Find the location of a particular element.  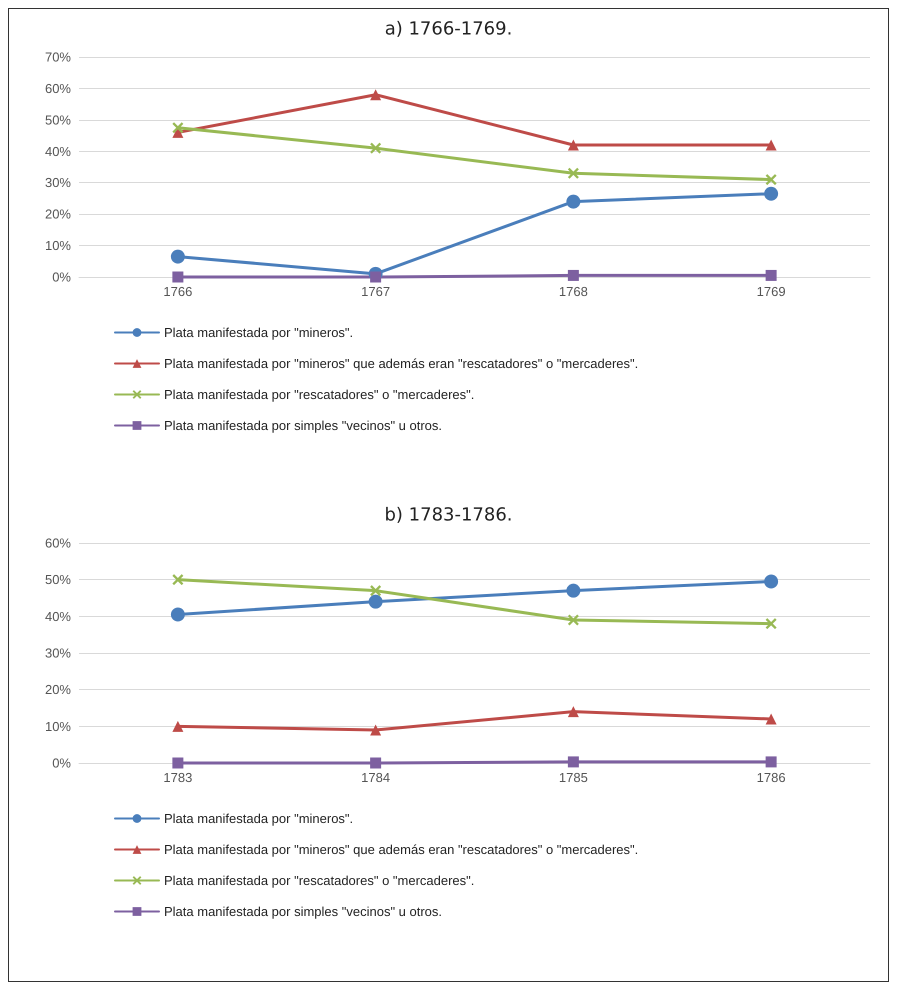

chart-title: b) 1783-1786. is located at coordinates (448, 515).